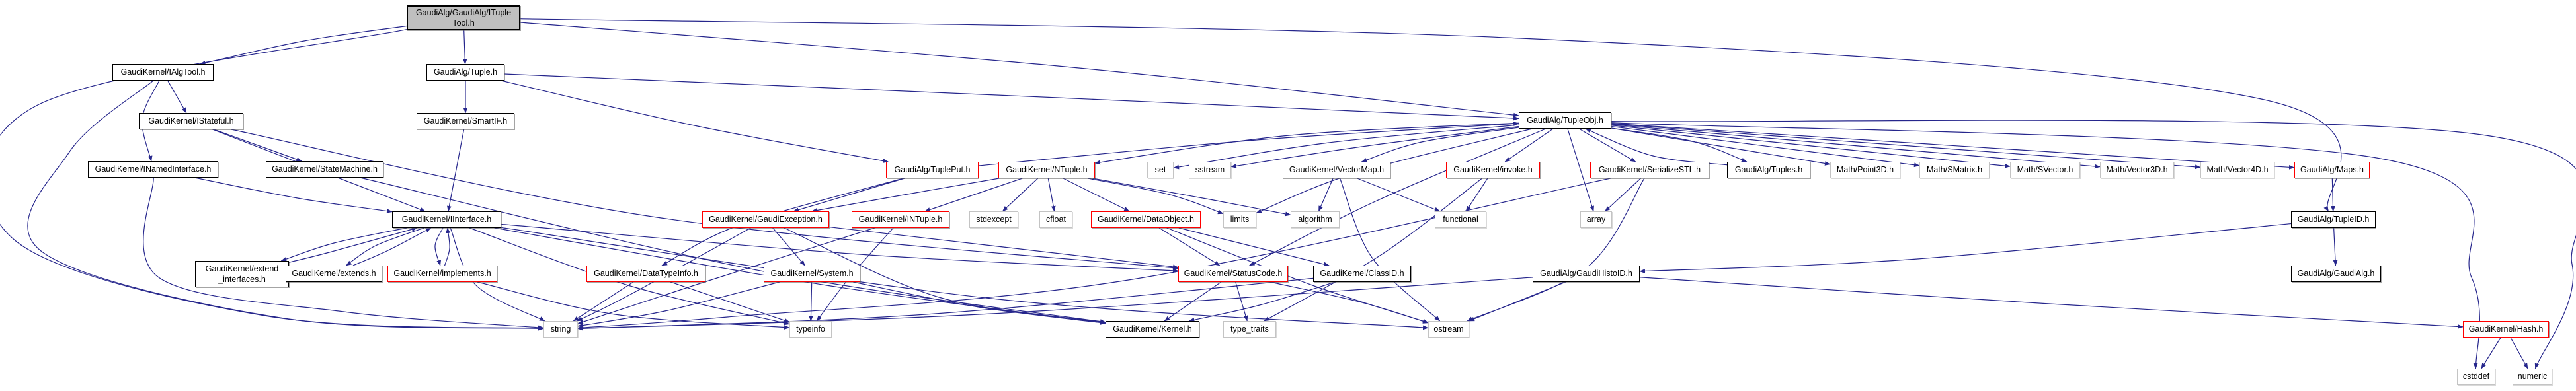 This screenshot has height=391, width=2576. Describe the element at coordinates (325, 169) in the screenshot. I see `node-statemachine: GaudiKernel/StateMachine.h` at that location.